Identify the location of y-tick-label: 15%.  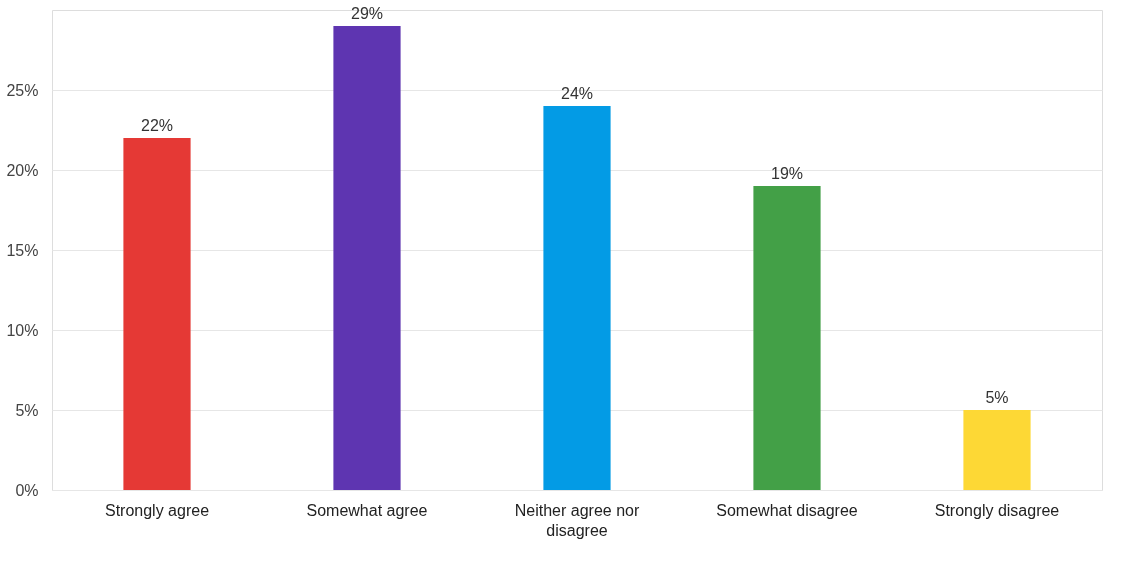
(22, 250).